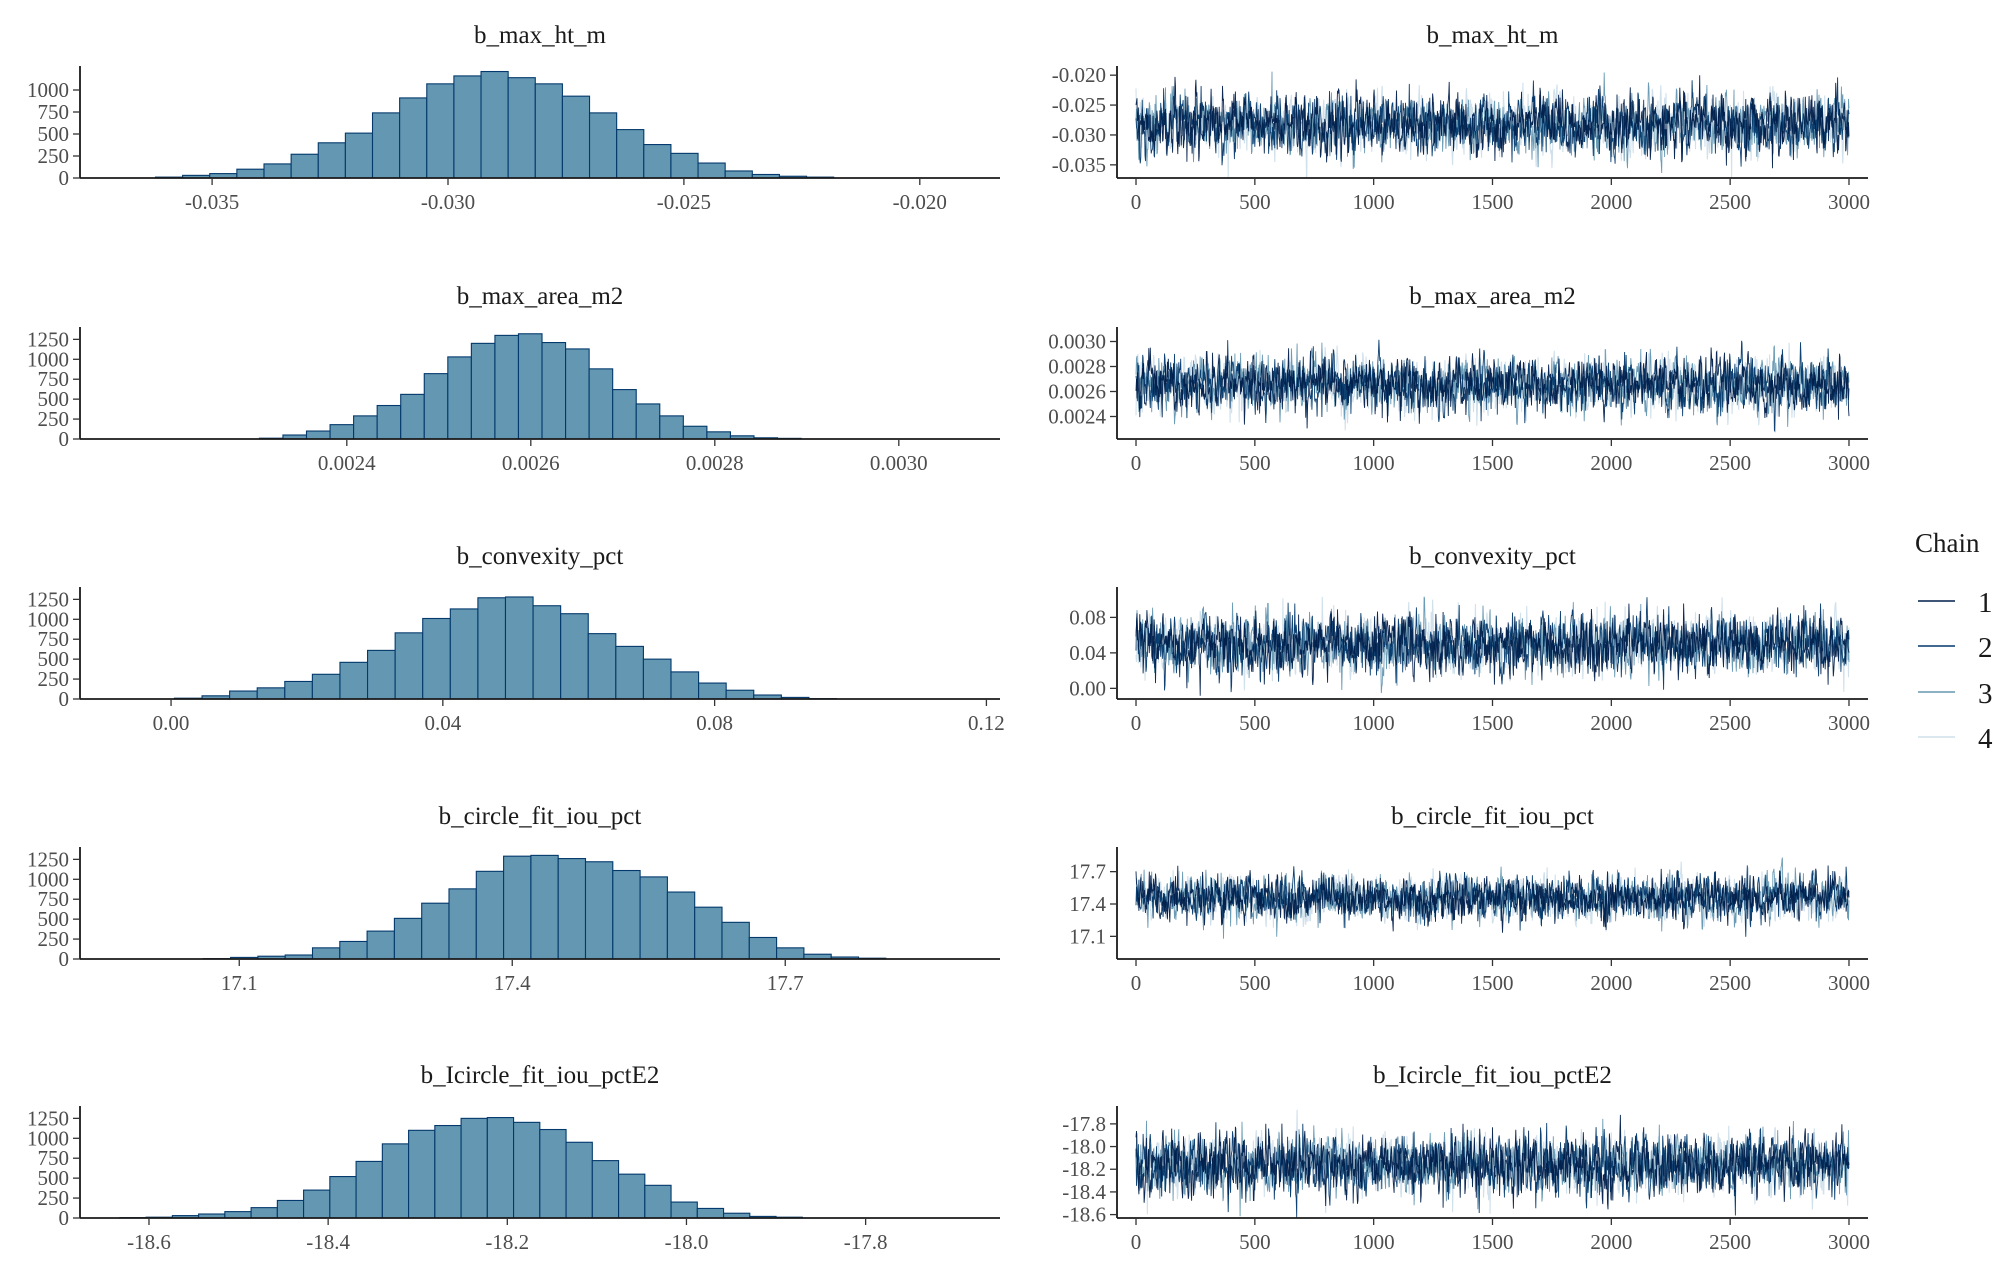 This screenshot has height=1267, width=2016. What do you see at coordinates (212, 202) in the screenshot?
I see `x-tick-label: -0.035` at bounding box center [212, 202].